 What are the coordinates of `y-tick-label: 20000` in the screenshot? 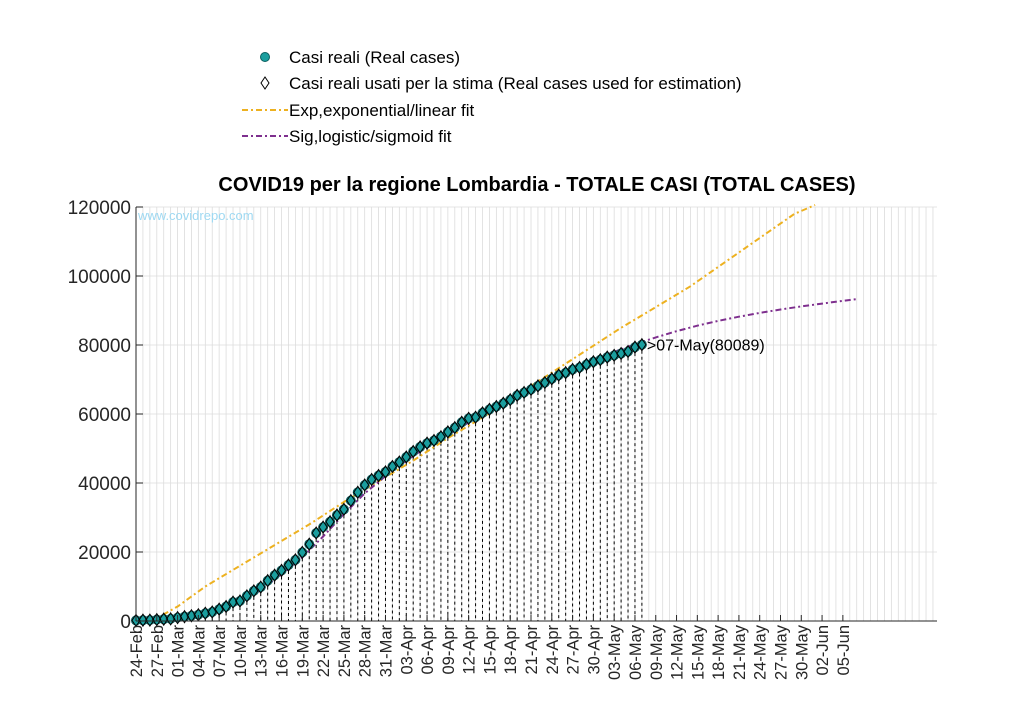 It's located at (104, 553).